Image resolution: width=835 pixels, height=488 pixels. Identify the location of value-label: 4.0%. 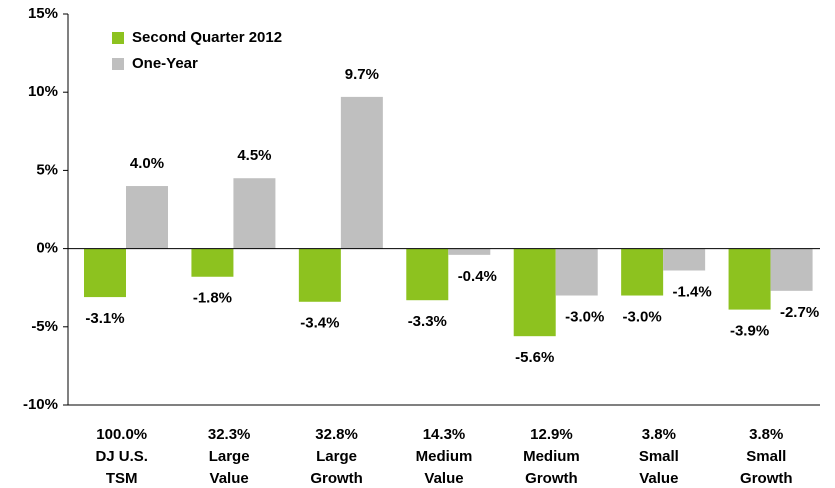
(147, 163).